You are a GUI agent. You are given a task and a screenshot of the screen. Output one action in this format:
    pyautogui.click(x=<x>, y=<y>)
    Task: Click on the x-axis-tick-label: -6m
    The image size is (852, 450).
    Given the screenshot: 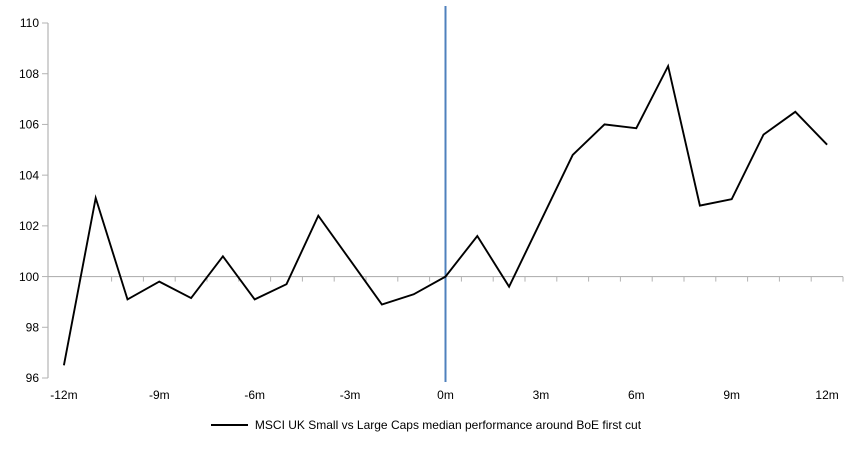 What is the action you would take?
    pyautogui.click(x=254, y=395)
    